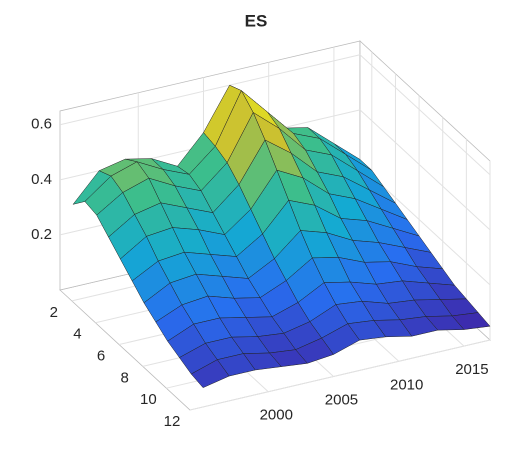  Describe the element at coordinates (148, 399) in the screenshot. I see `y-tick-label: 10` at that location.